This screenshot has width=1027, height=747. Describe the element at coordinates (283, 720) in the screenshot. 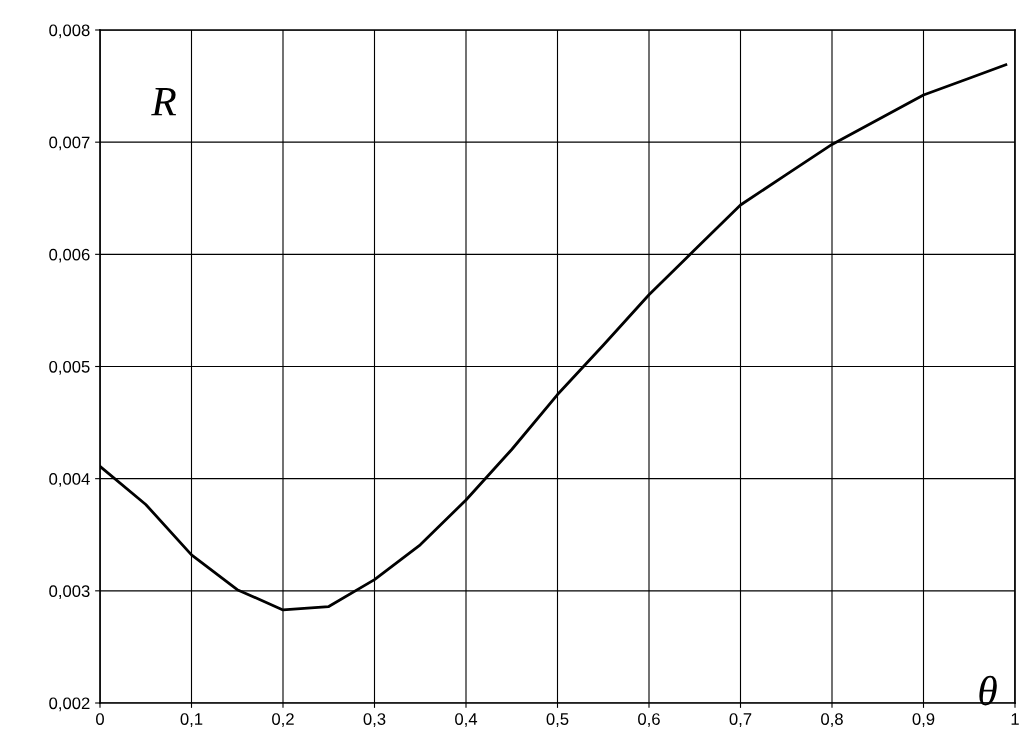

I see `x-tick-label: 0,2` at that location.